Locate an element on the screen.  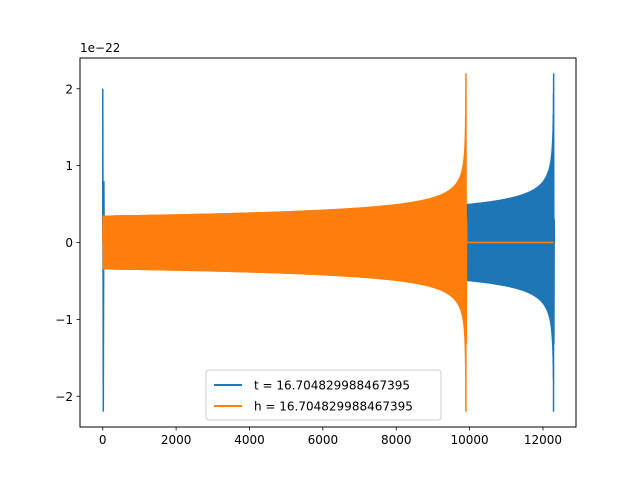
y-tick-label: −2 is located at coordinates (64, 397).